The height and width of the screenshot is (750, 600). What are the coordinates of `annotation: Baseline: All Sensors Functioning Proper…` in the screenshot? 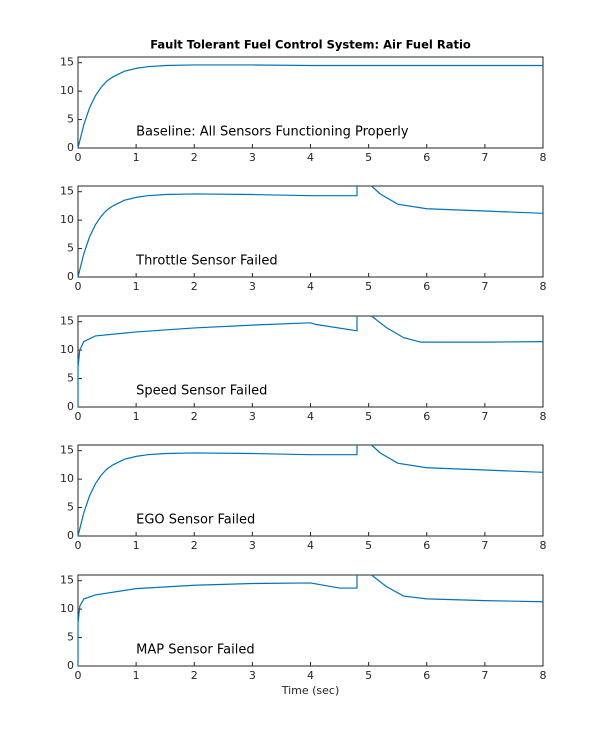 It's located at (272, 132).